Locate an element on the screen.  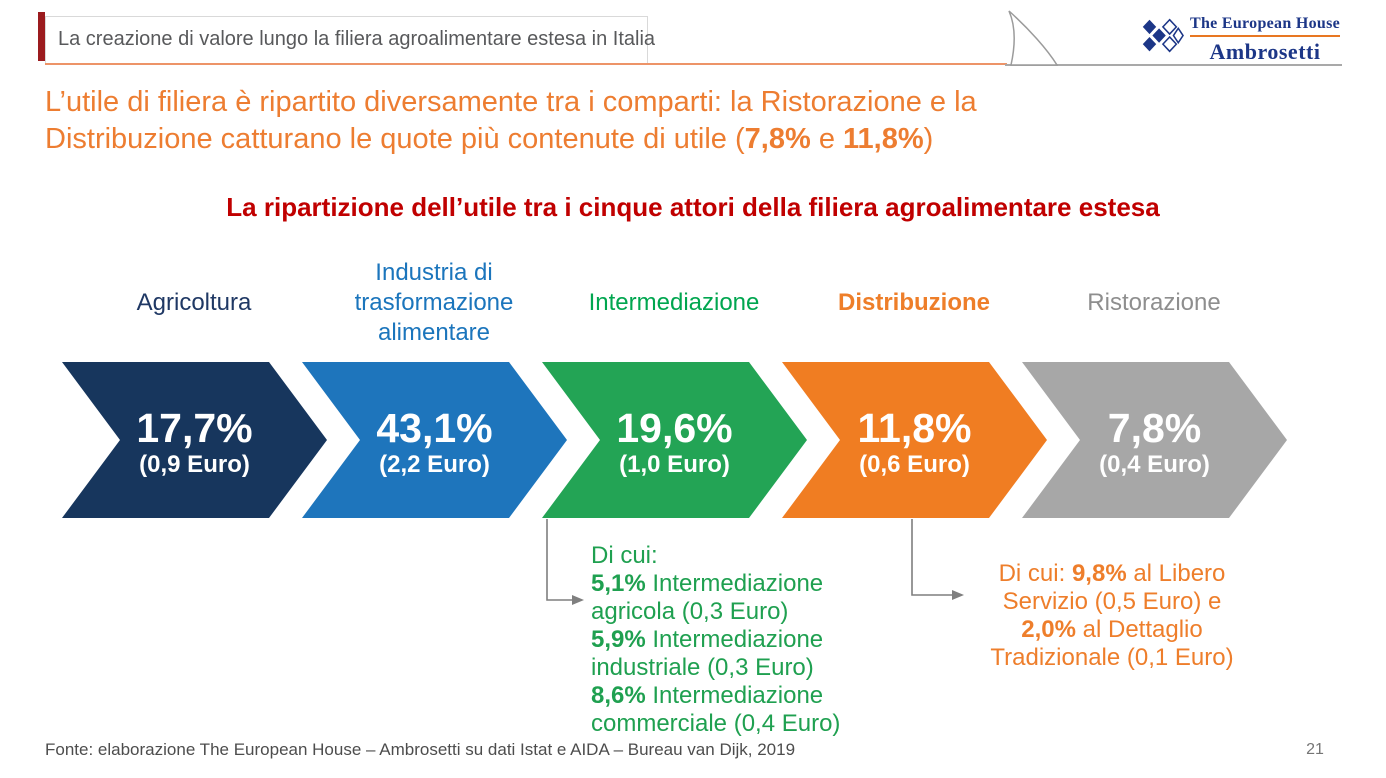
ambrosetti-diamonds-icon is located at coordinates (1163, 35).